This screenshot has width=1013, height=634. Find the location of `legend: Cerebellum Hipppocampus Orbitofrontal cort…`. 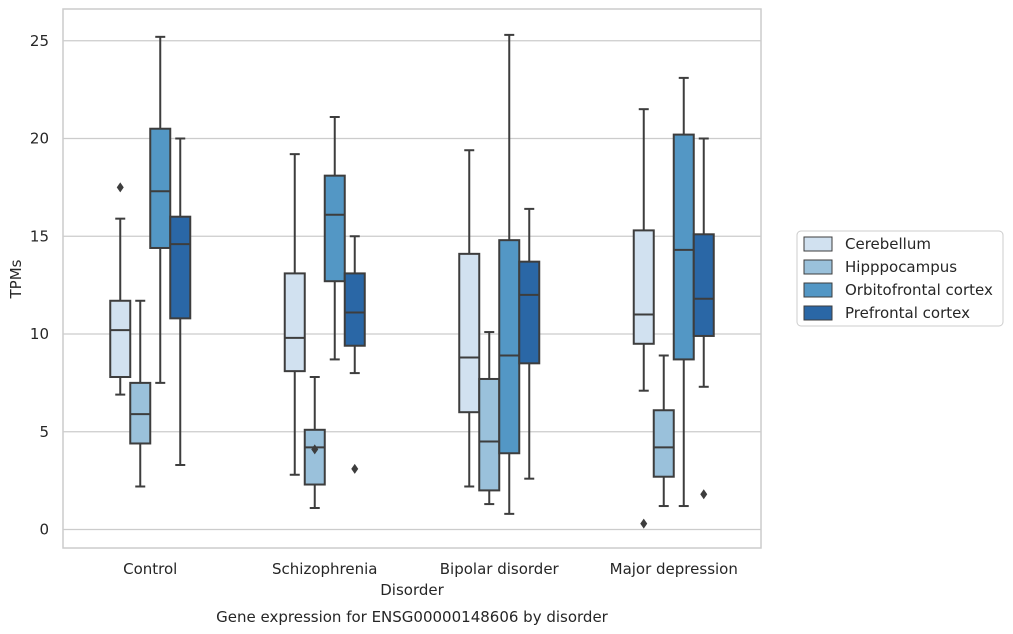

legend: Cerebellum Hipppocampus Orbitofrontal cort… is located at coordinates (900, 278).